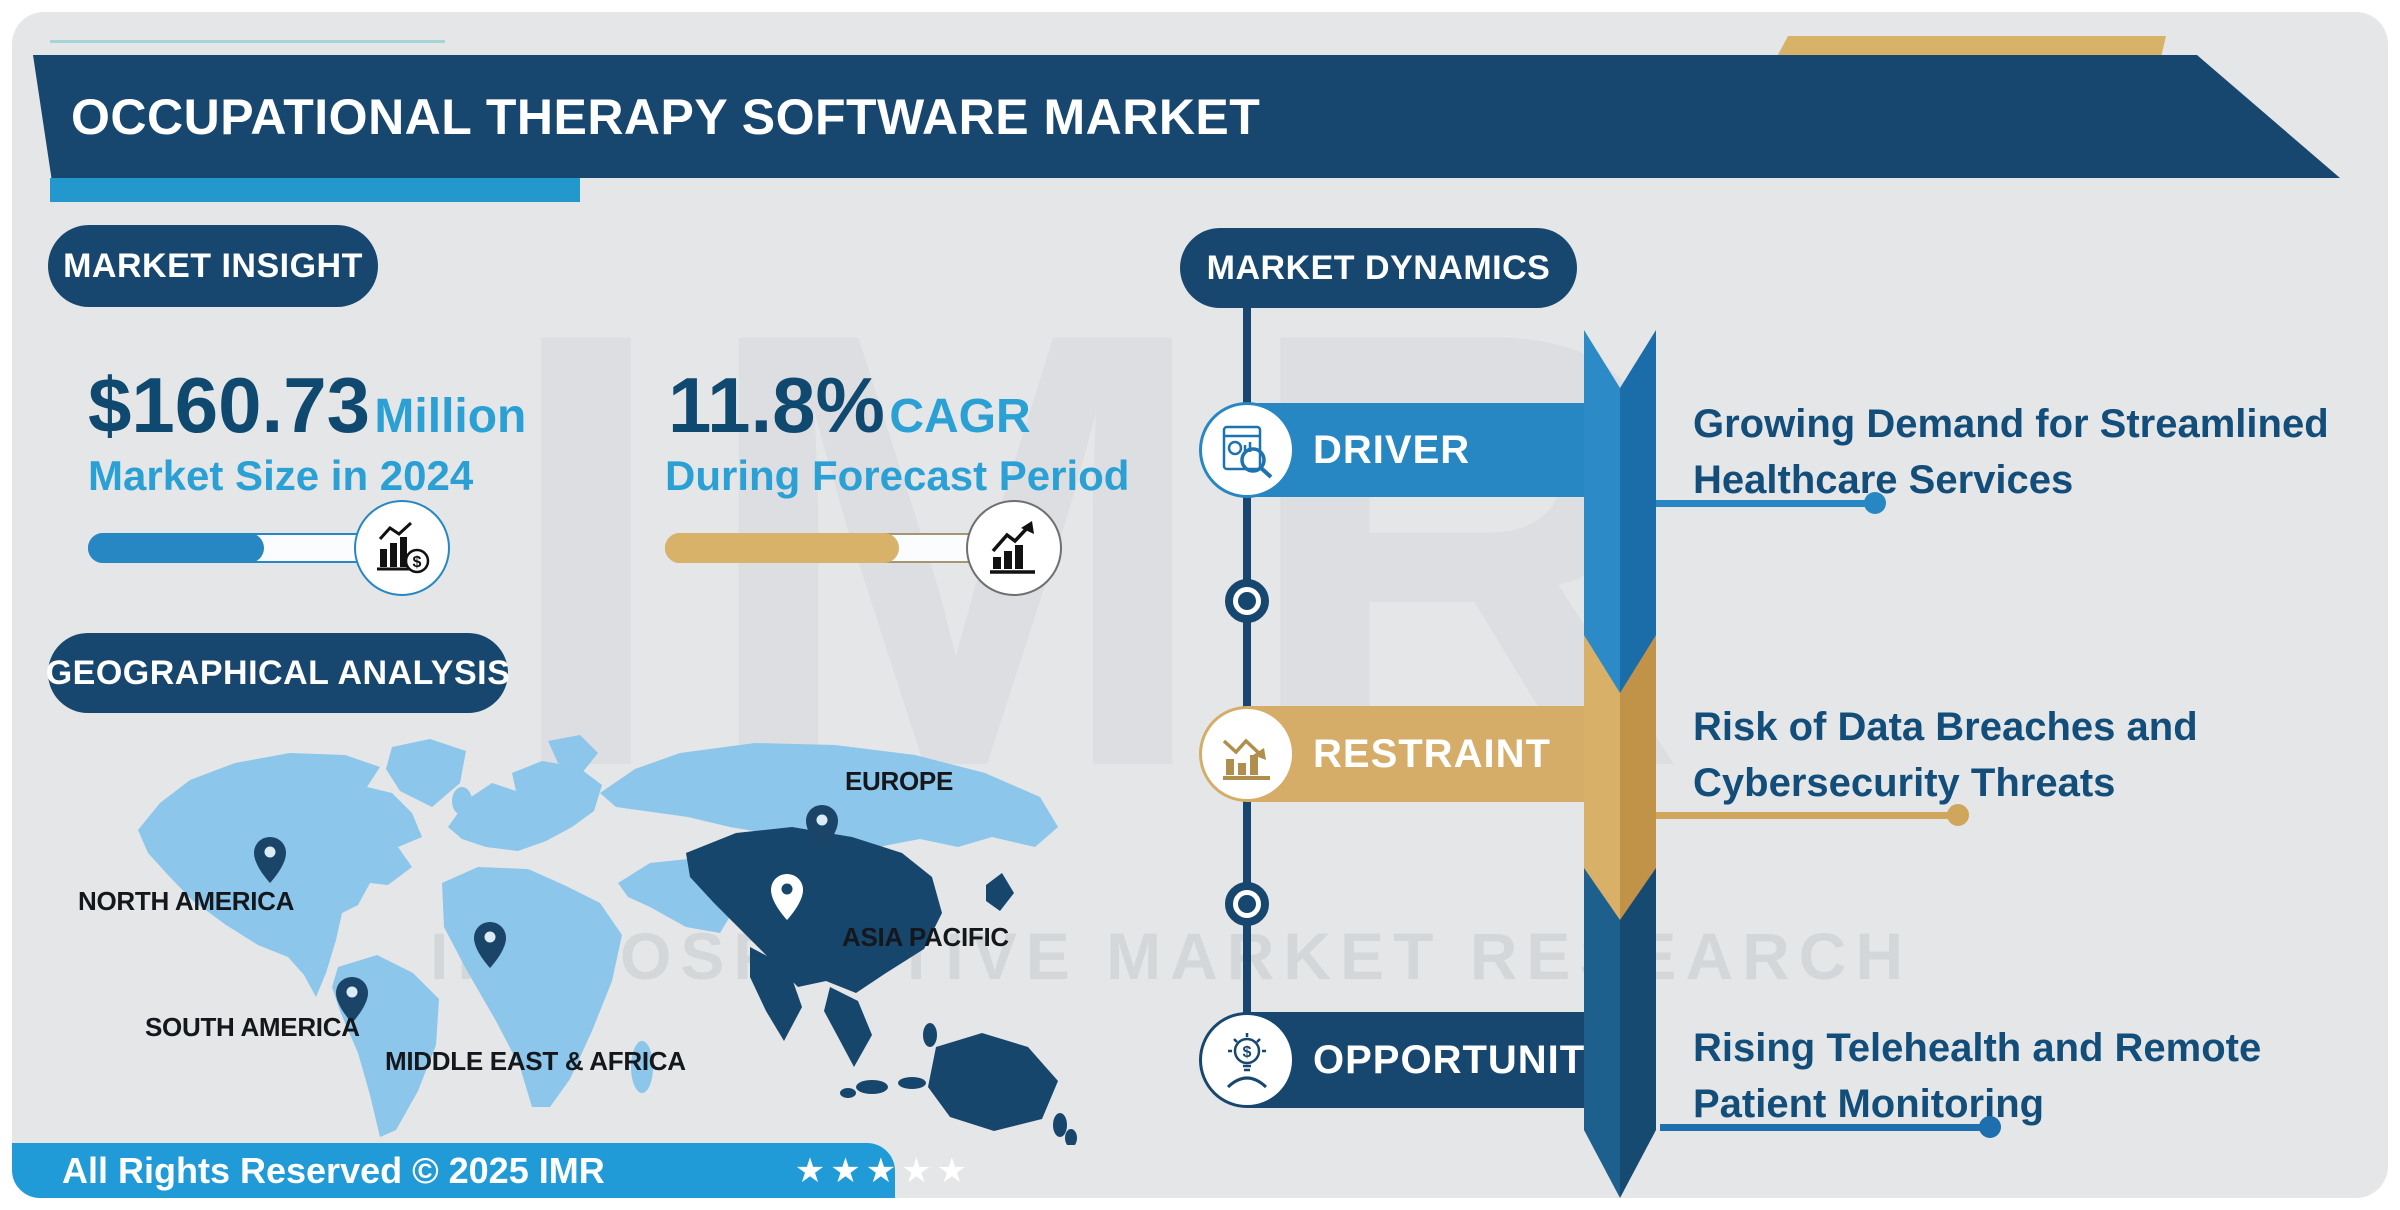 The width and height of the screenshot is (2400, 1210). Describe the element at coordinates (1990, 1127) in the screenshot. I see `opportunity-underline-dot` at that location.